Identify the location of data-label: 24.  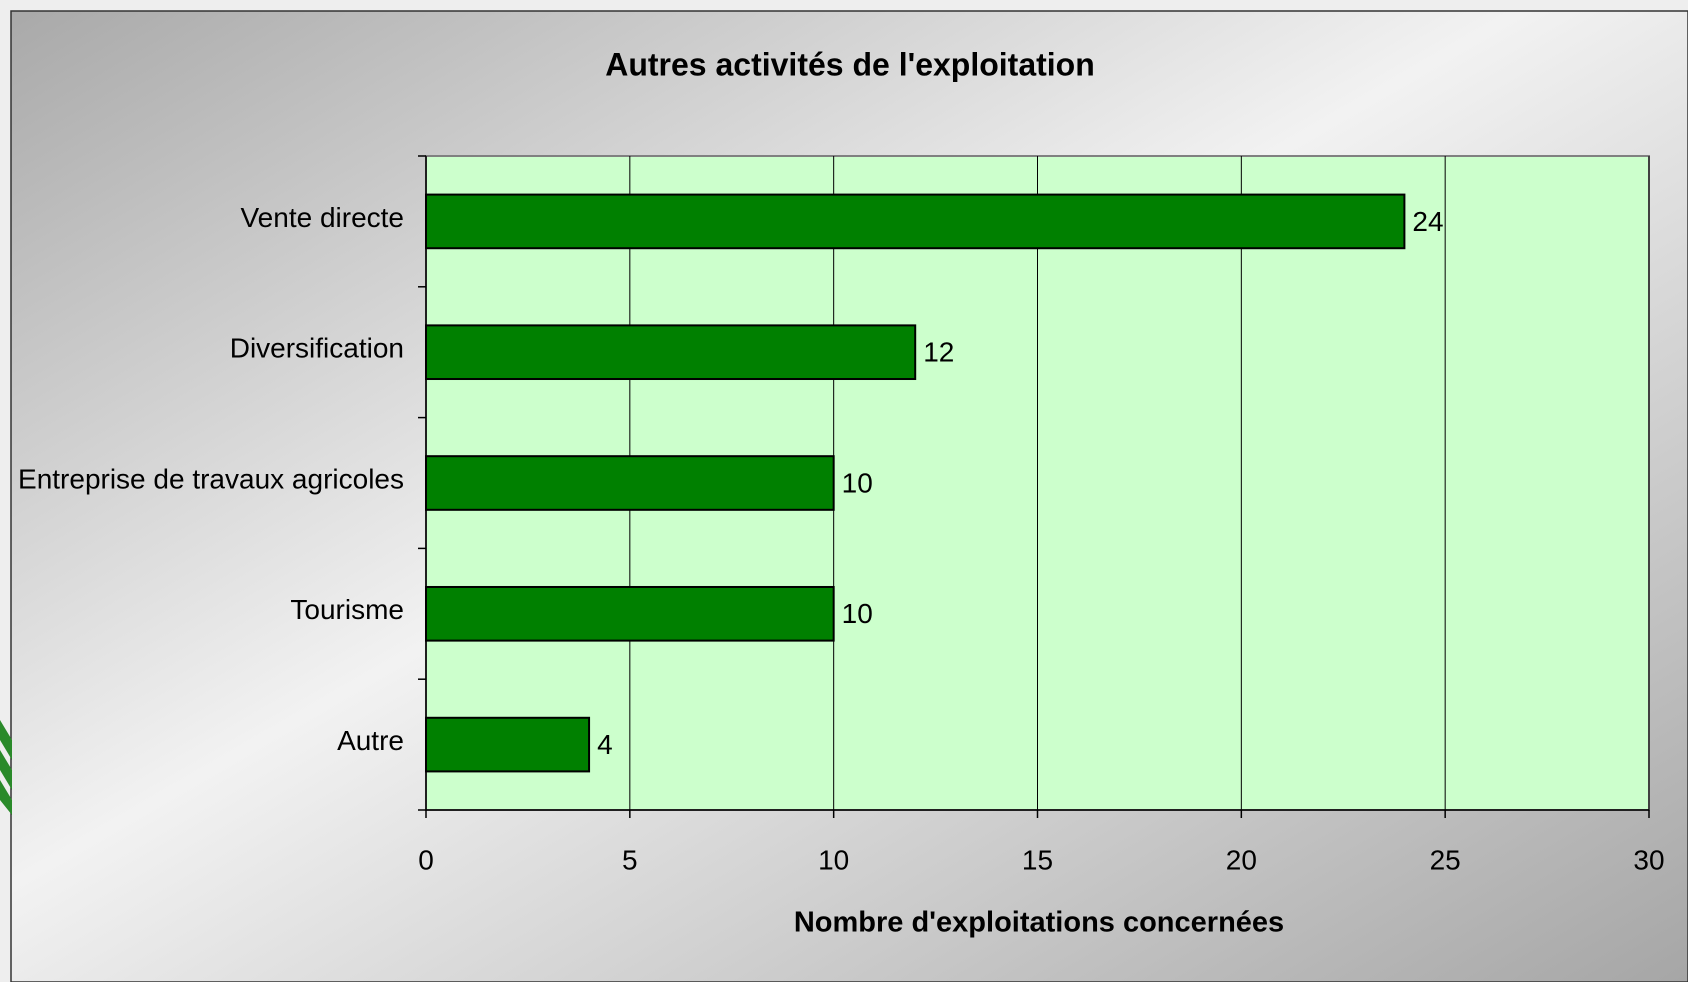
(1427, 221).